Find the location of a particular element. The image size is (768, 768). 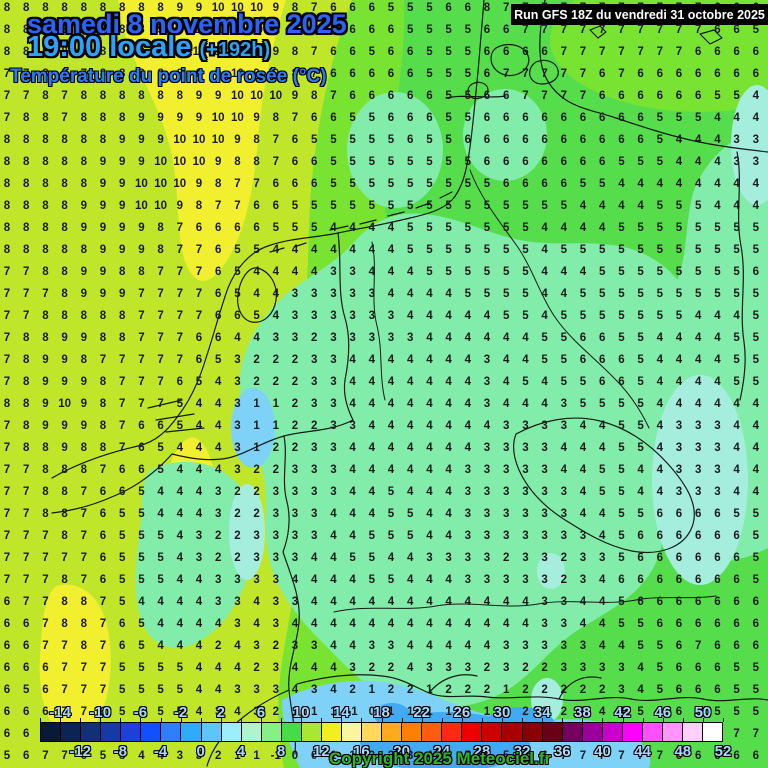

colorbar-cell is located at coordinates (231, 732).